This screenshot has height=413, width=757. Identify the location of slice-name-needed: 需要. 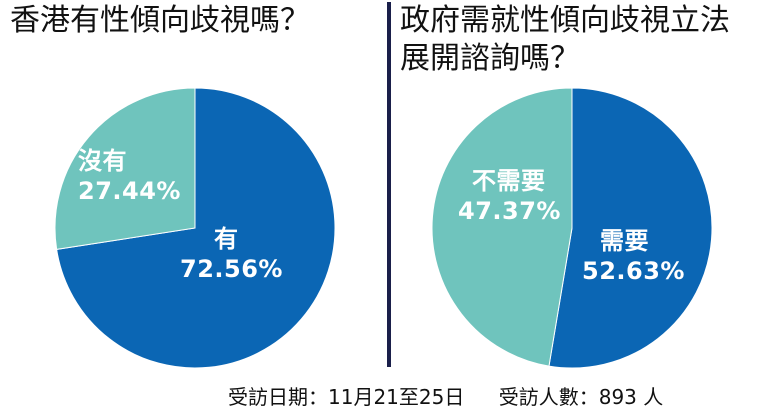
(624, 241).